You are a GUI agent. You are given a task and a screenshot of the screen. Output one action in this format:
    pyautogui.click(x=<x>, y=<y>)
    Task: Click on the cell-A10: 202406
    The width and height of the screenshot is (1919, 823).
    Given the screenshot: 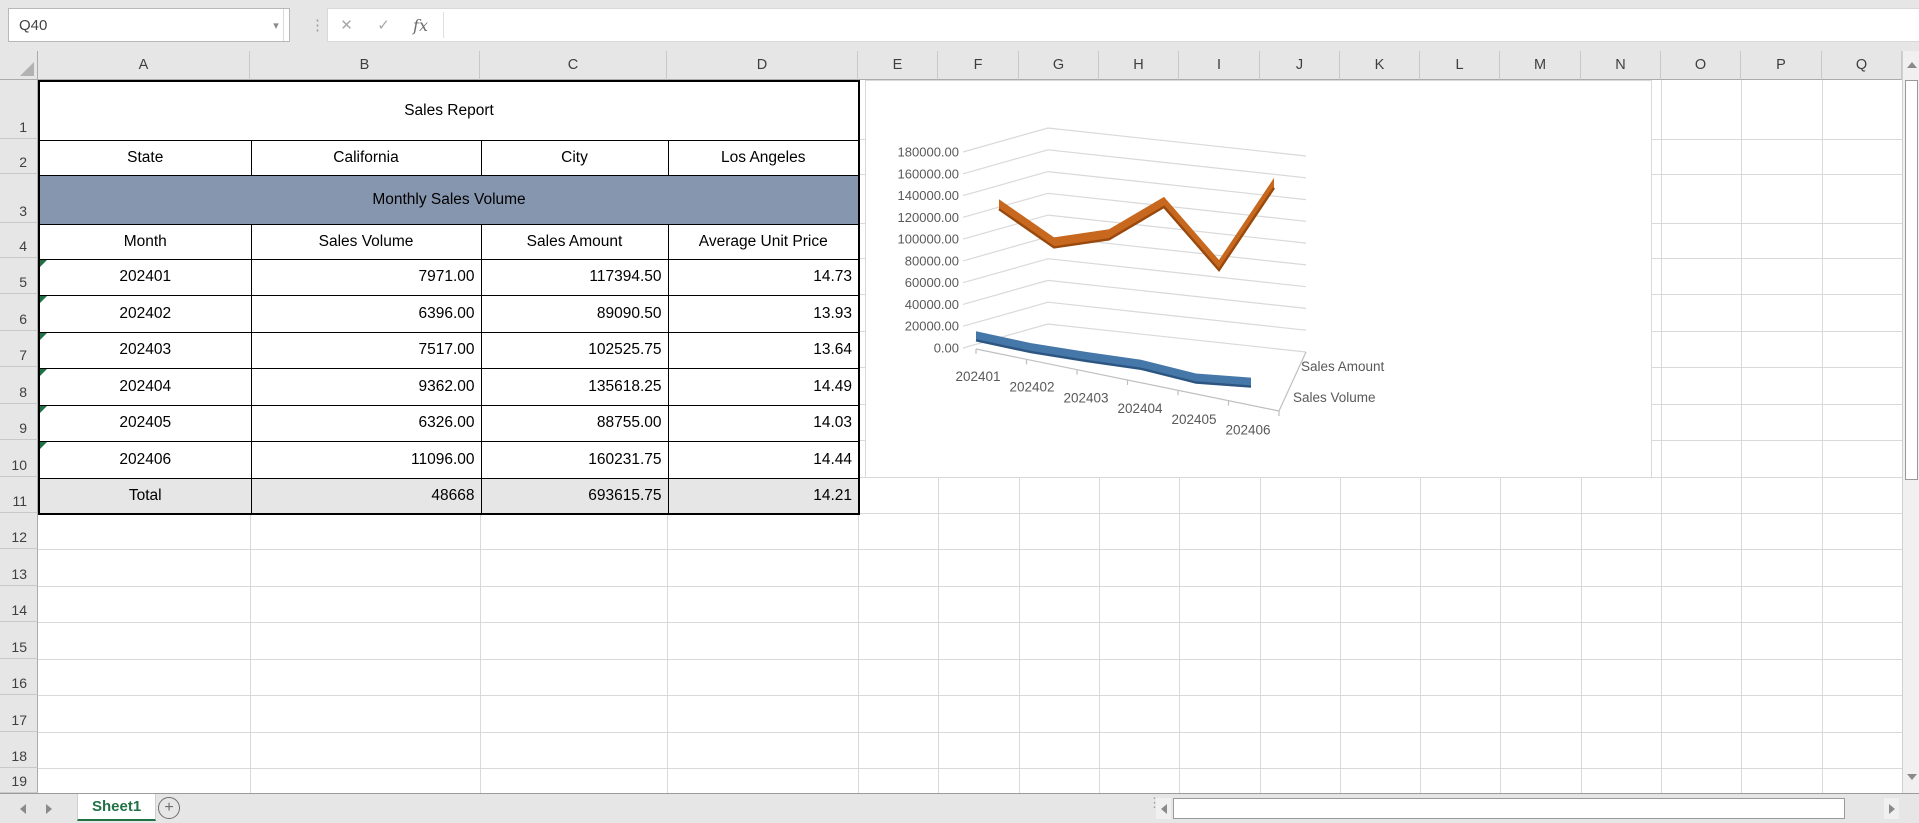 What is the action you would take?
    pyautogui.click(x=145, y=459)
    